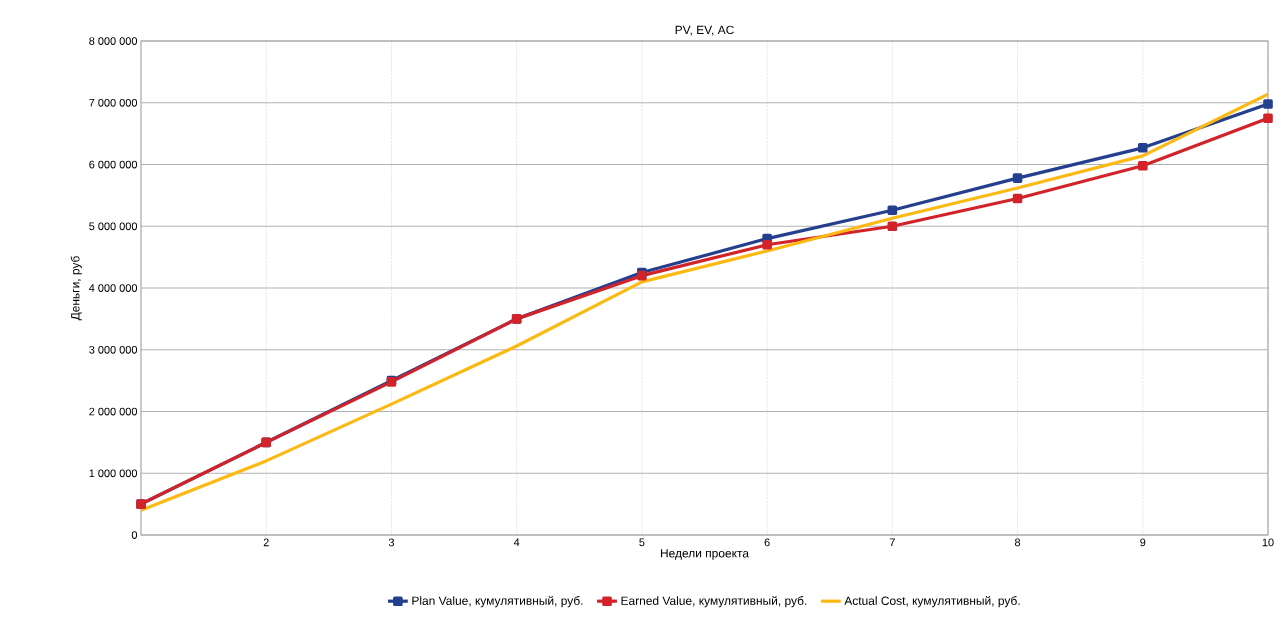 Image resolution: width=1284 pixels, height=638 pixels. I want to click on x-tick-label: 7, so click(892, 542).